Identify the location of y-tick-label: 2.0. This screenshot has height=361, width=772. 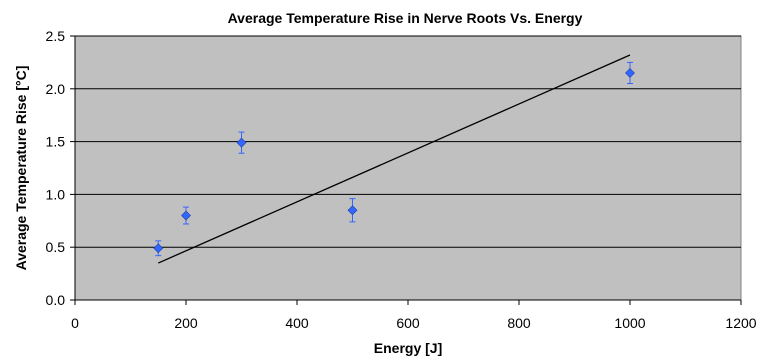
(56, 89).